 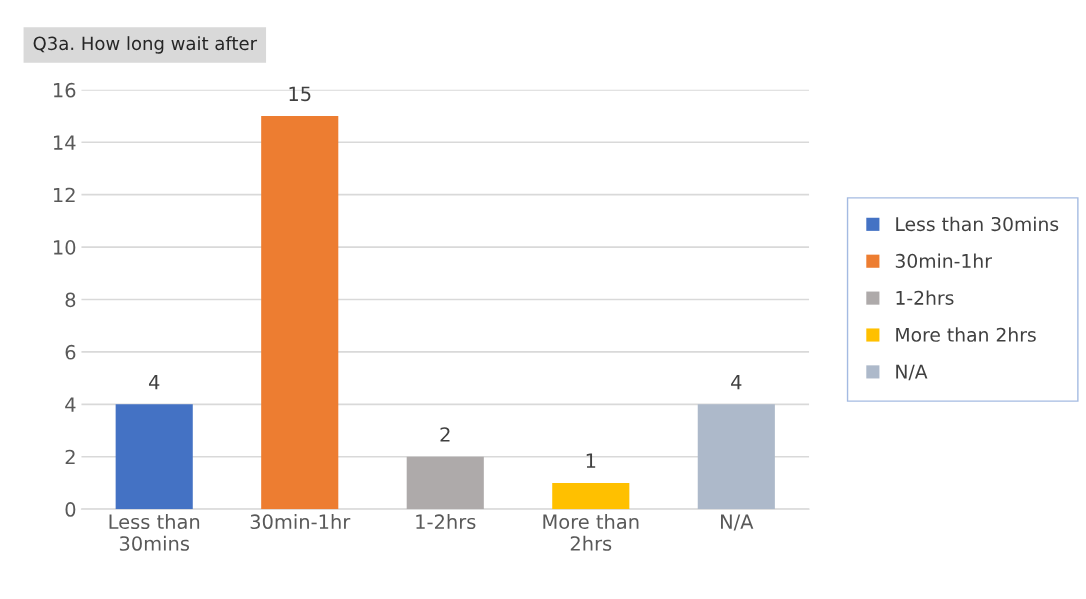 What do you see at coordinates (70, 352) in the screenshot?
I see `y-tick-label: 6` at bounding box center [70, 352].